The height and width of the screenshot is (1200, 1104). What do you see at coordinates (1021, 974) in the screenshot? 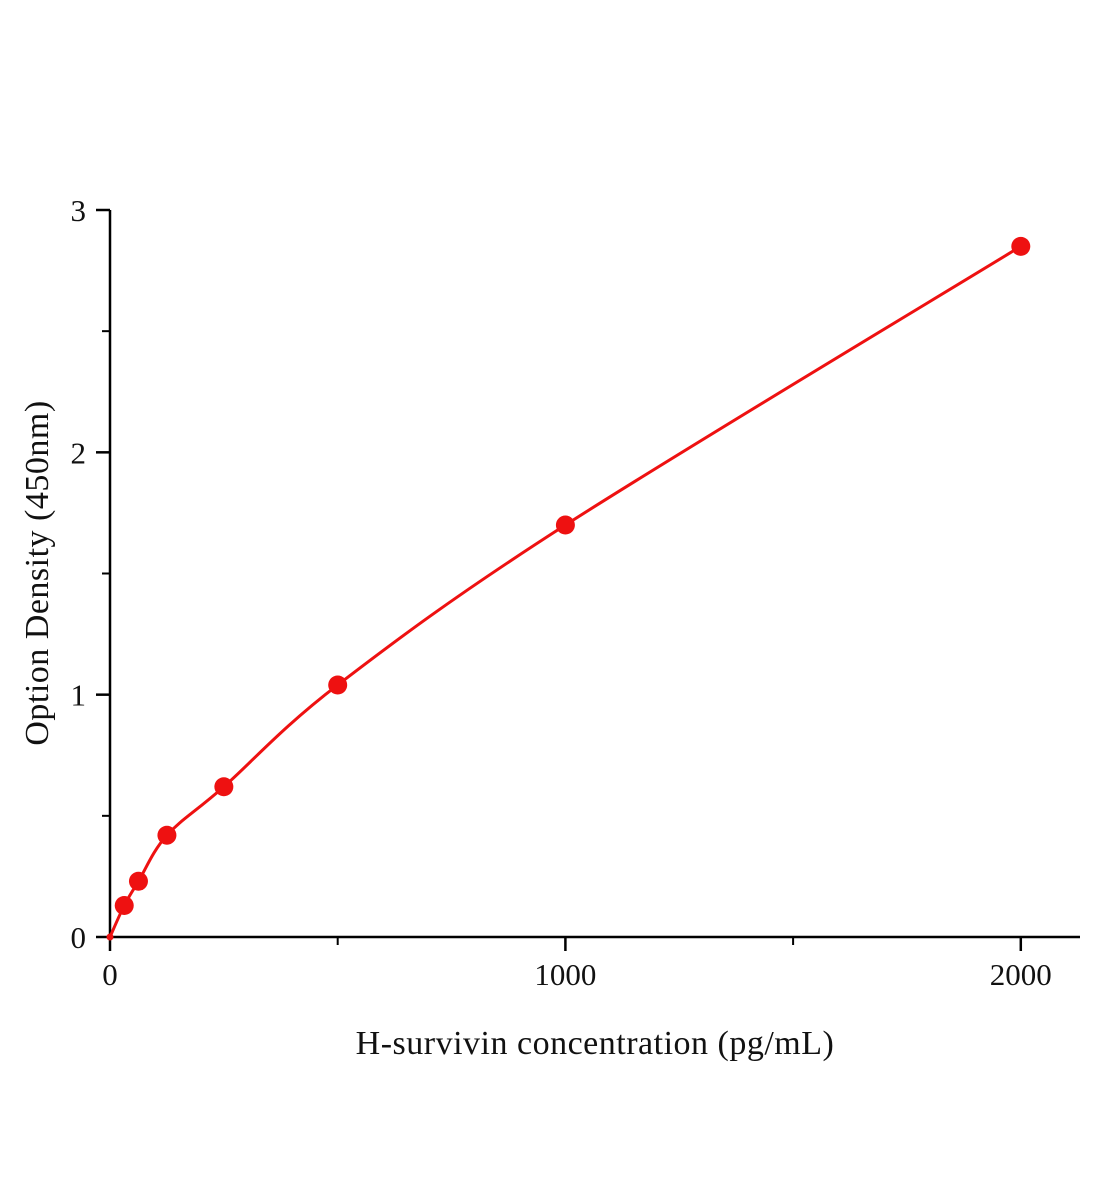
I see `x-tick-label: 2000` at bounding box center [1021, 974].